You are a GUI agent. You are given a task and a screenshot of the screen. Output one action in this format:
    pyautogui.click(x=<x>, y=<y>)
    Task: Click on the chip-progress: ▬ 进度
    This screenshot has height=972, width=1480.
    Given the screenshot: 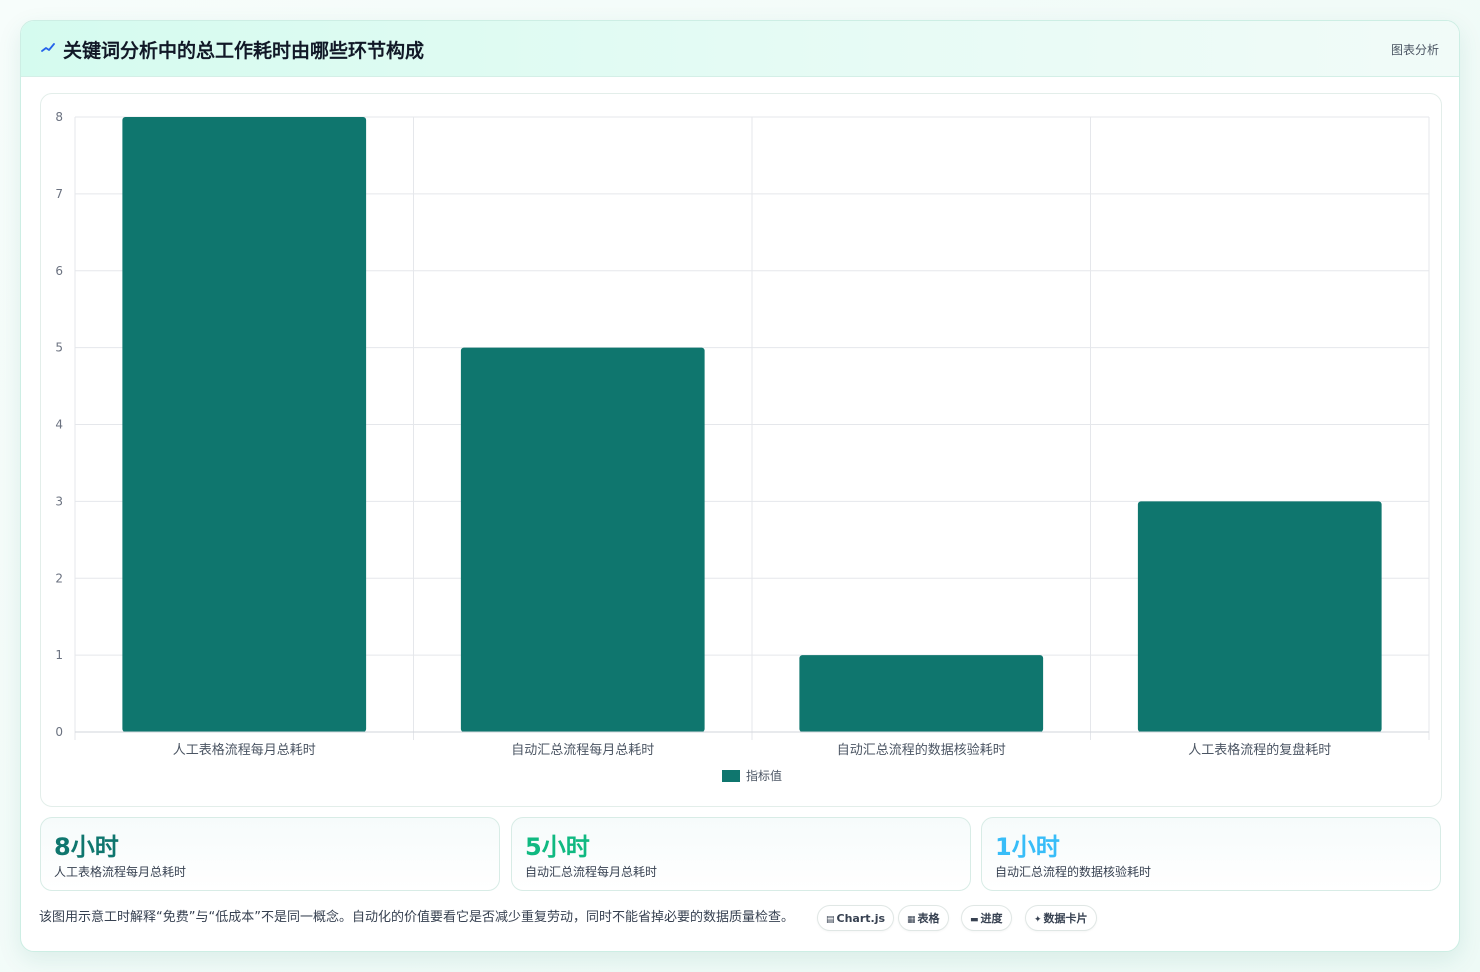 What is the action you would take?
    pyautogui.click(x=986, y=918)
    